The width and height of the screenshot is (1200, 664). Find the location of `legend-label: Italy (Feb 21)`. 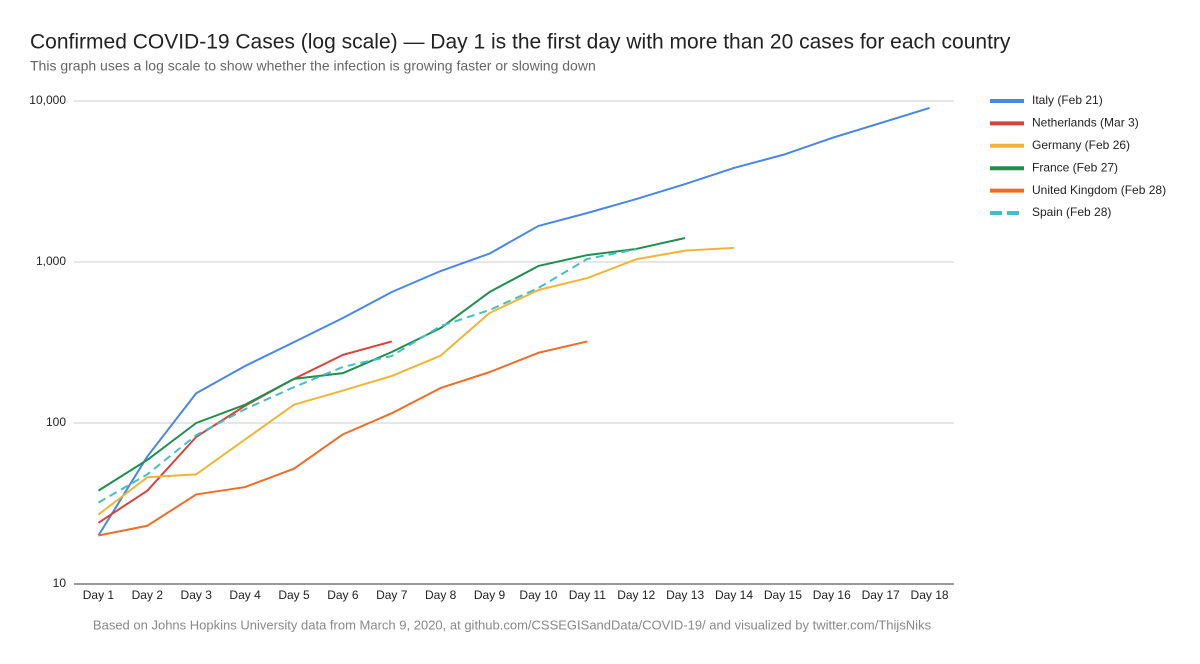

legend-label: Italy (Feb 21) is located at coordinates (1067, 100).